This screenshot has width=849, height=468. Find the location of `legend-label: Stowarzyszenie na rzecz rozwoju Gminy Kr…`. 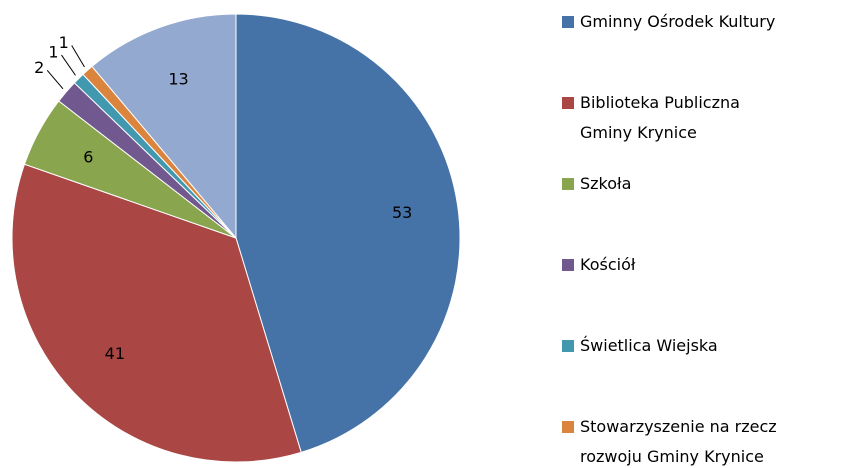

legend-label: Stowarzyszenie na rzecz rozwoju Gminy Kr… is located at coordinates (678, 441).